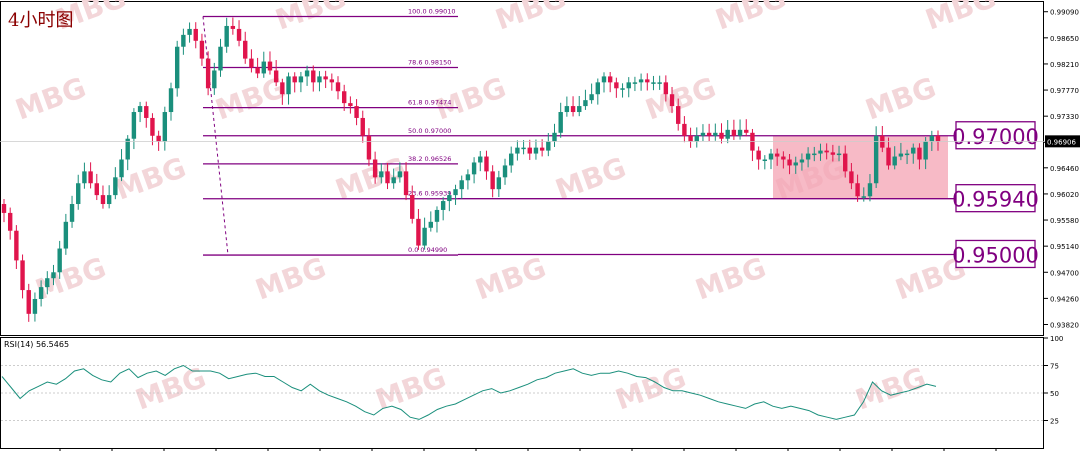 This screenshot has height=451, width=1080. What do you see at coordinates (469, 392) in the screenshot?
I see `rsi-line` at bounding box center [469, 392].